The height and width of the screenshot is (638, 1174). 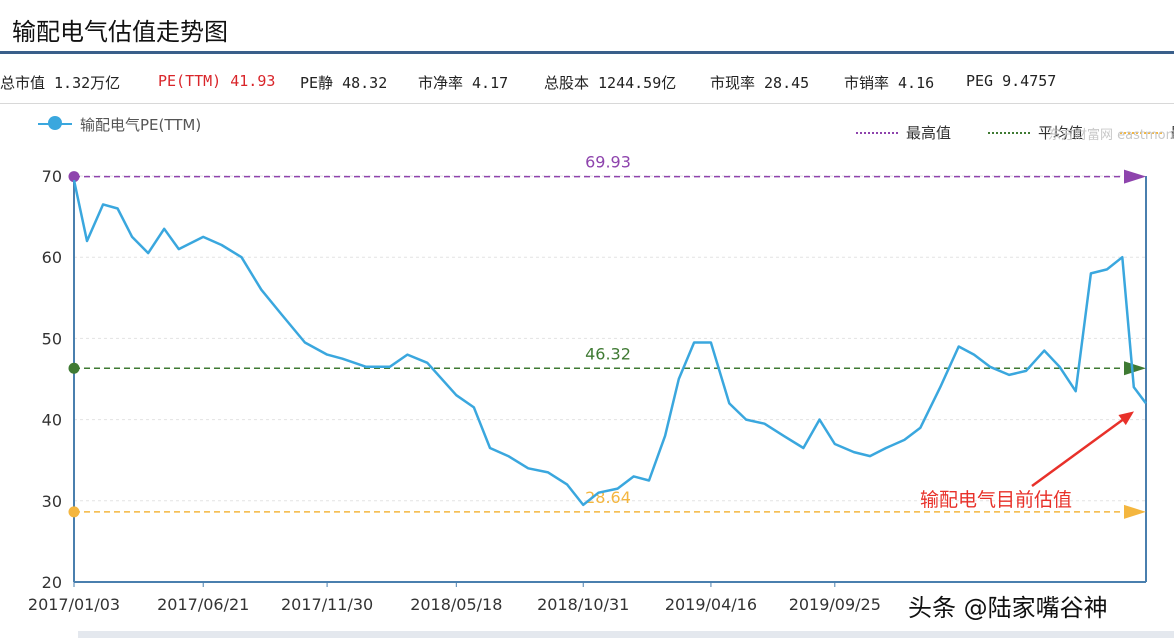 What do you see at coordinates (52, 176) in the screenshot?
I see `y-tick-label: 70` at bounding box center [52, 176].